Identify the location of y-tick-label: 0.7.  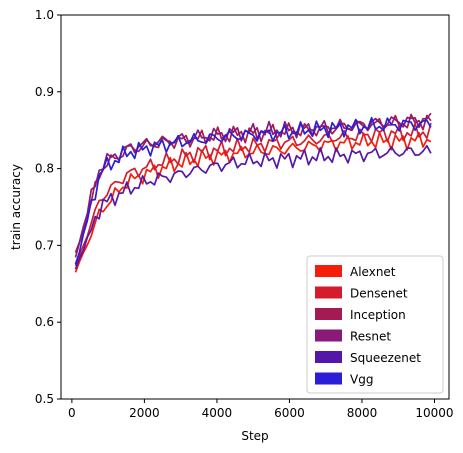
(44, 245).